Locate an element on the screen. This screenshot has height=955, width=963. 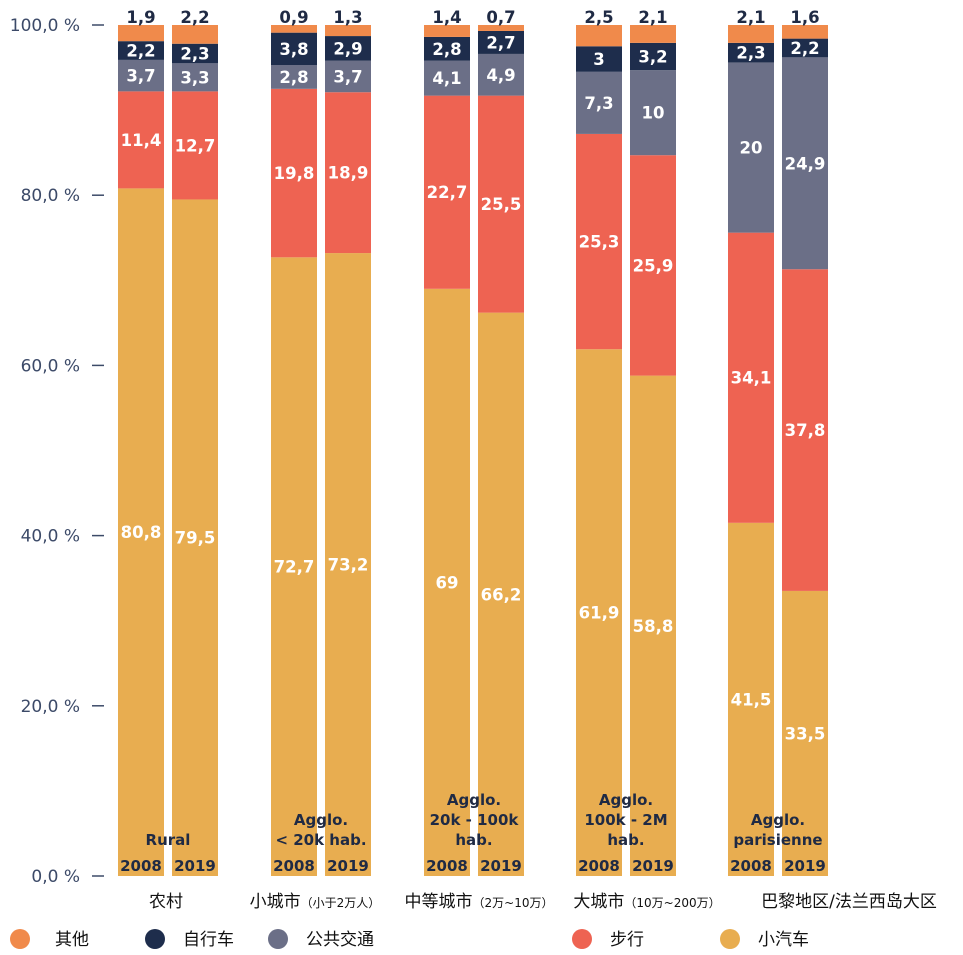
legend-swatch-walk is located at coordinates (582, 939).